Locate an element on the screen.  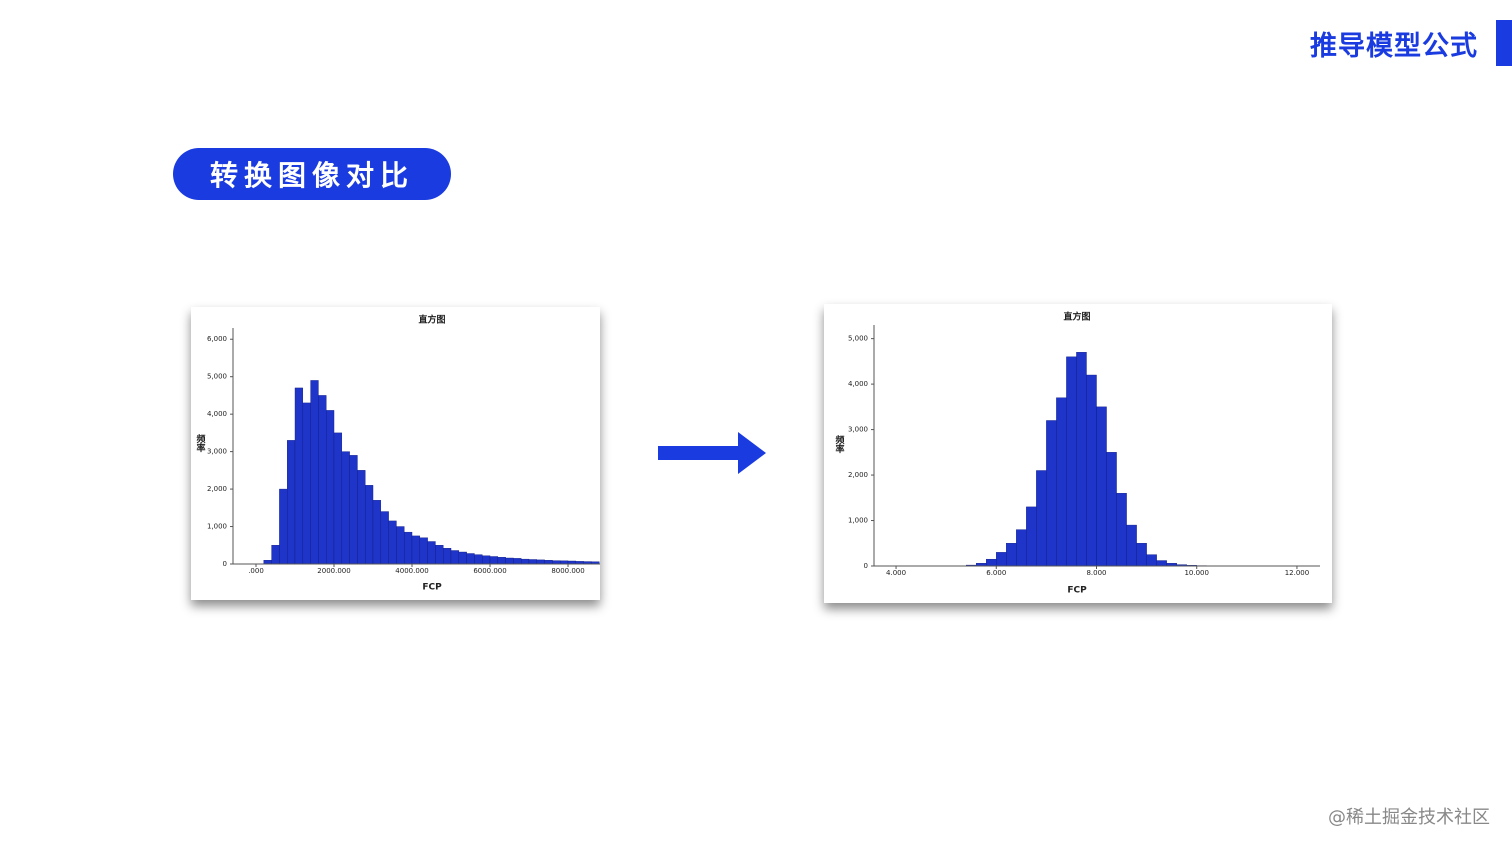
x-tick-label: 4000.000 is located at coordinates (411, 571).